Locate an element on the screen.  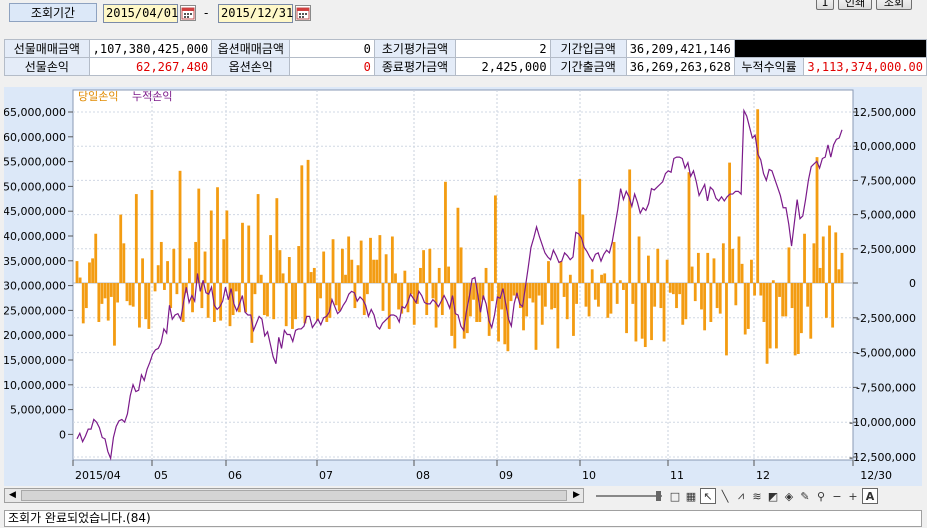
start-calendar-icon is located at coordinates (188, 13).